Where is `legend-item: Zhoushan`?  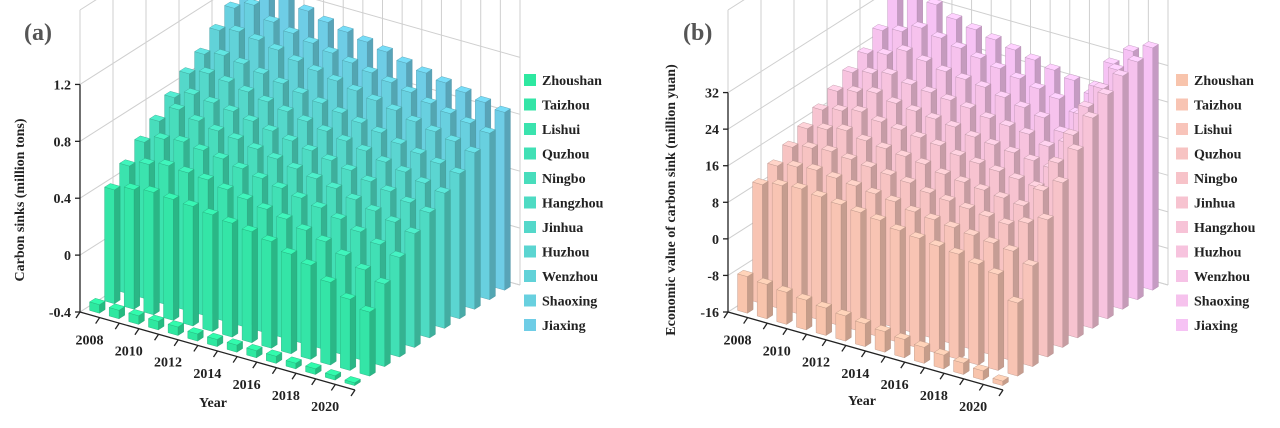 legend-item: Zhoushan is located at coordinates (1215, 81).